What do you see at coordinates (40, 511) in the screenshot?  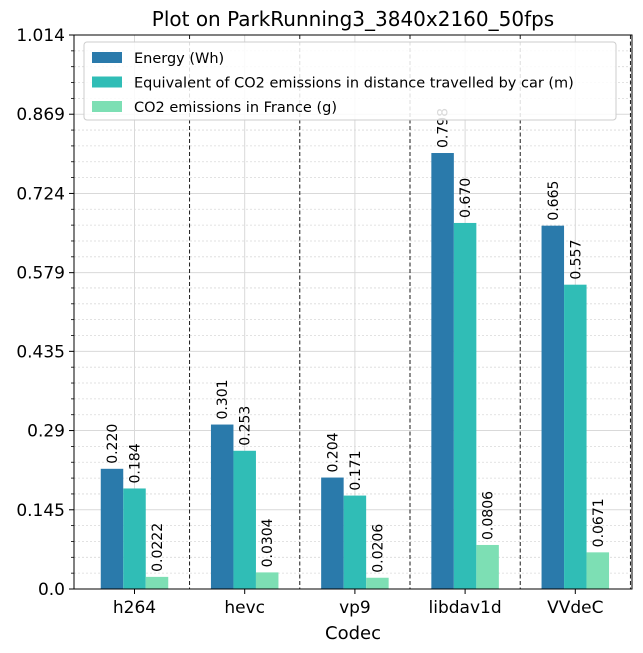 I see `y-tick-label: 0.145` at bounding box center [40, 511].